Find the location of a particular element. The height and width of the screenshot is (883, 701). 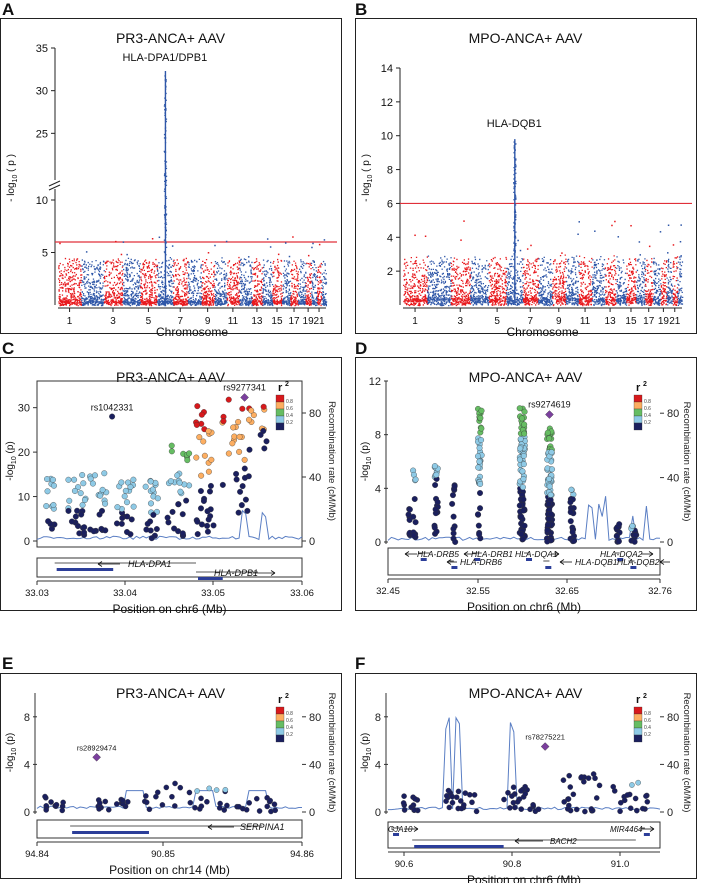

y-tick-label-left: 4 is located at coordinates (378, 489).